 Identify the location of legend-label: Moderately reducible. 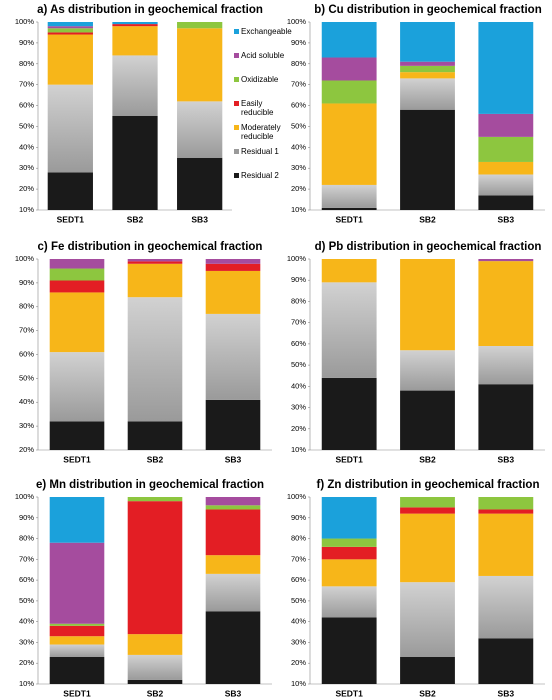
(261, 132).